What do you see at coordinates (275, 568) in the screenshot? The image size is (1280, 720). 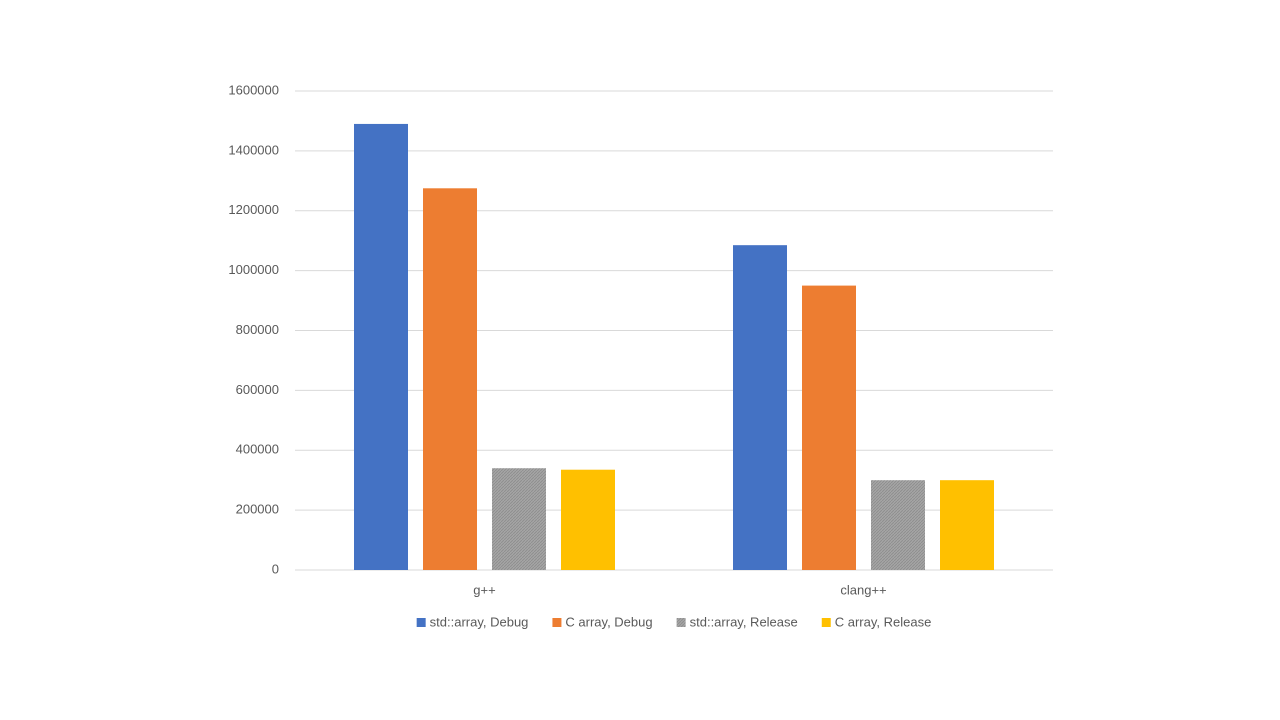 I see `y-tick-label: 0` at bounding box center [275, 568].